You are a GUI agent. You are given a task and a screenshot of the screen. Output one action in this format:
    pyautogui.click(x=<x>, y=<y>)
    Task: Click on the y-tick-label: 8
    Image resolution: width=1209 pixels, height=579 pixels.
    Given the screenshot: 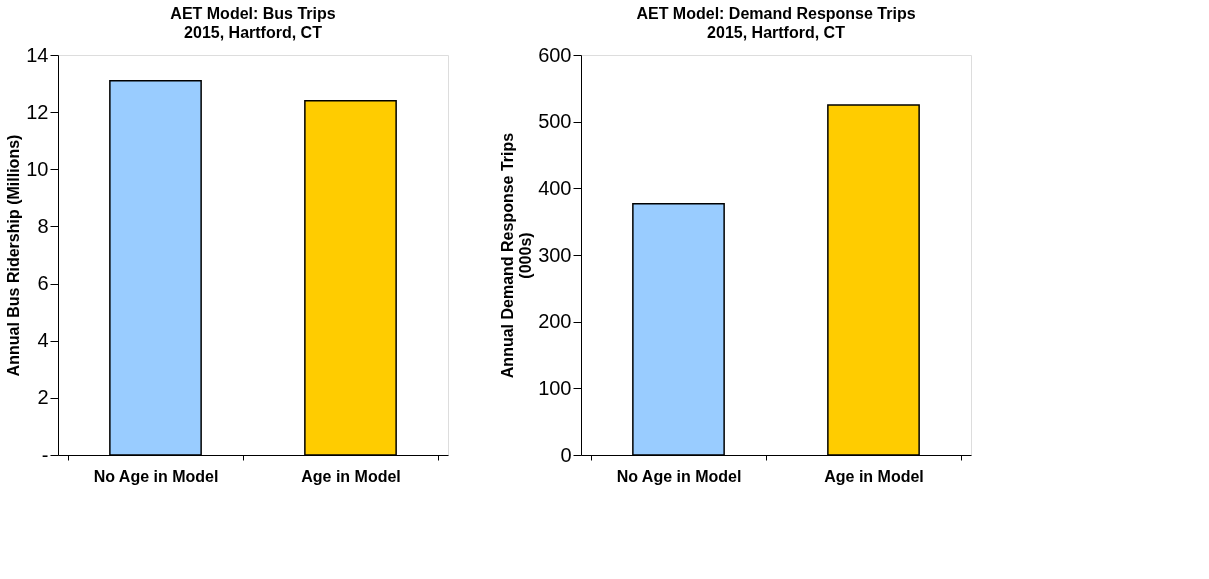 What is the action you would take?
    pyautogui.click(x=43, y=225)
    